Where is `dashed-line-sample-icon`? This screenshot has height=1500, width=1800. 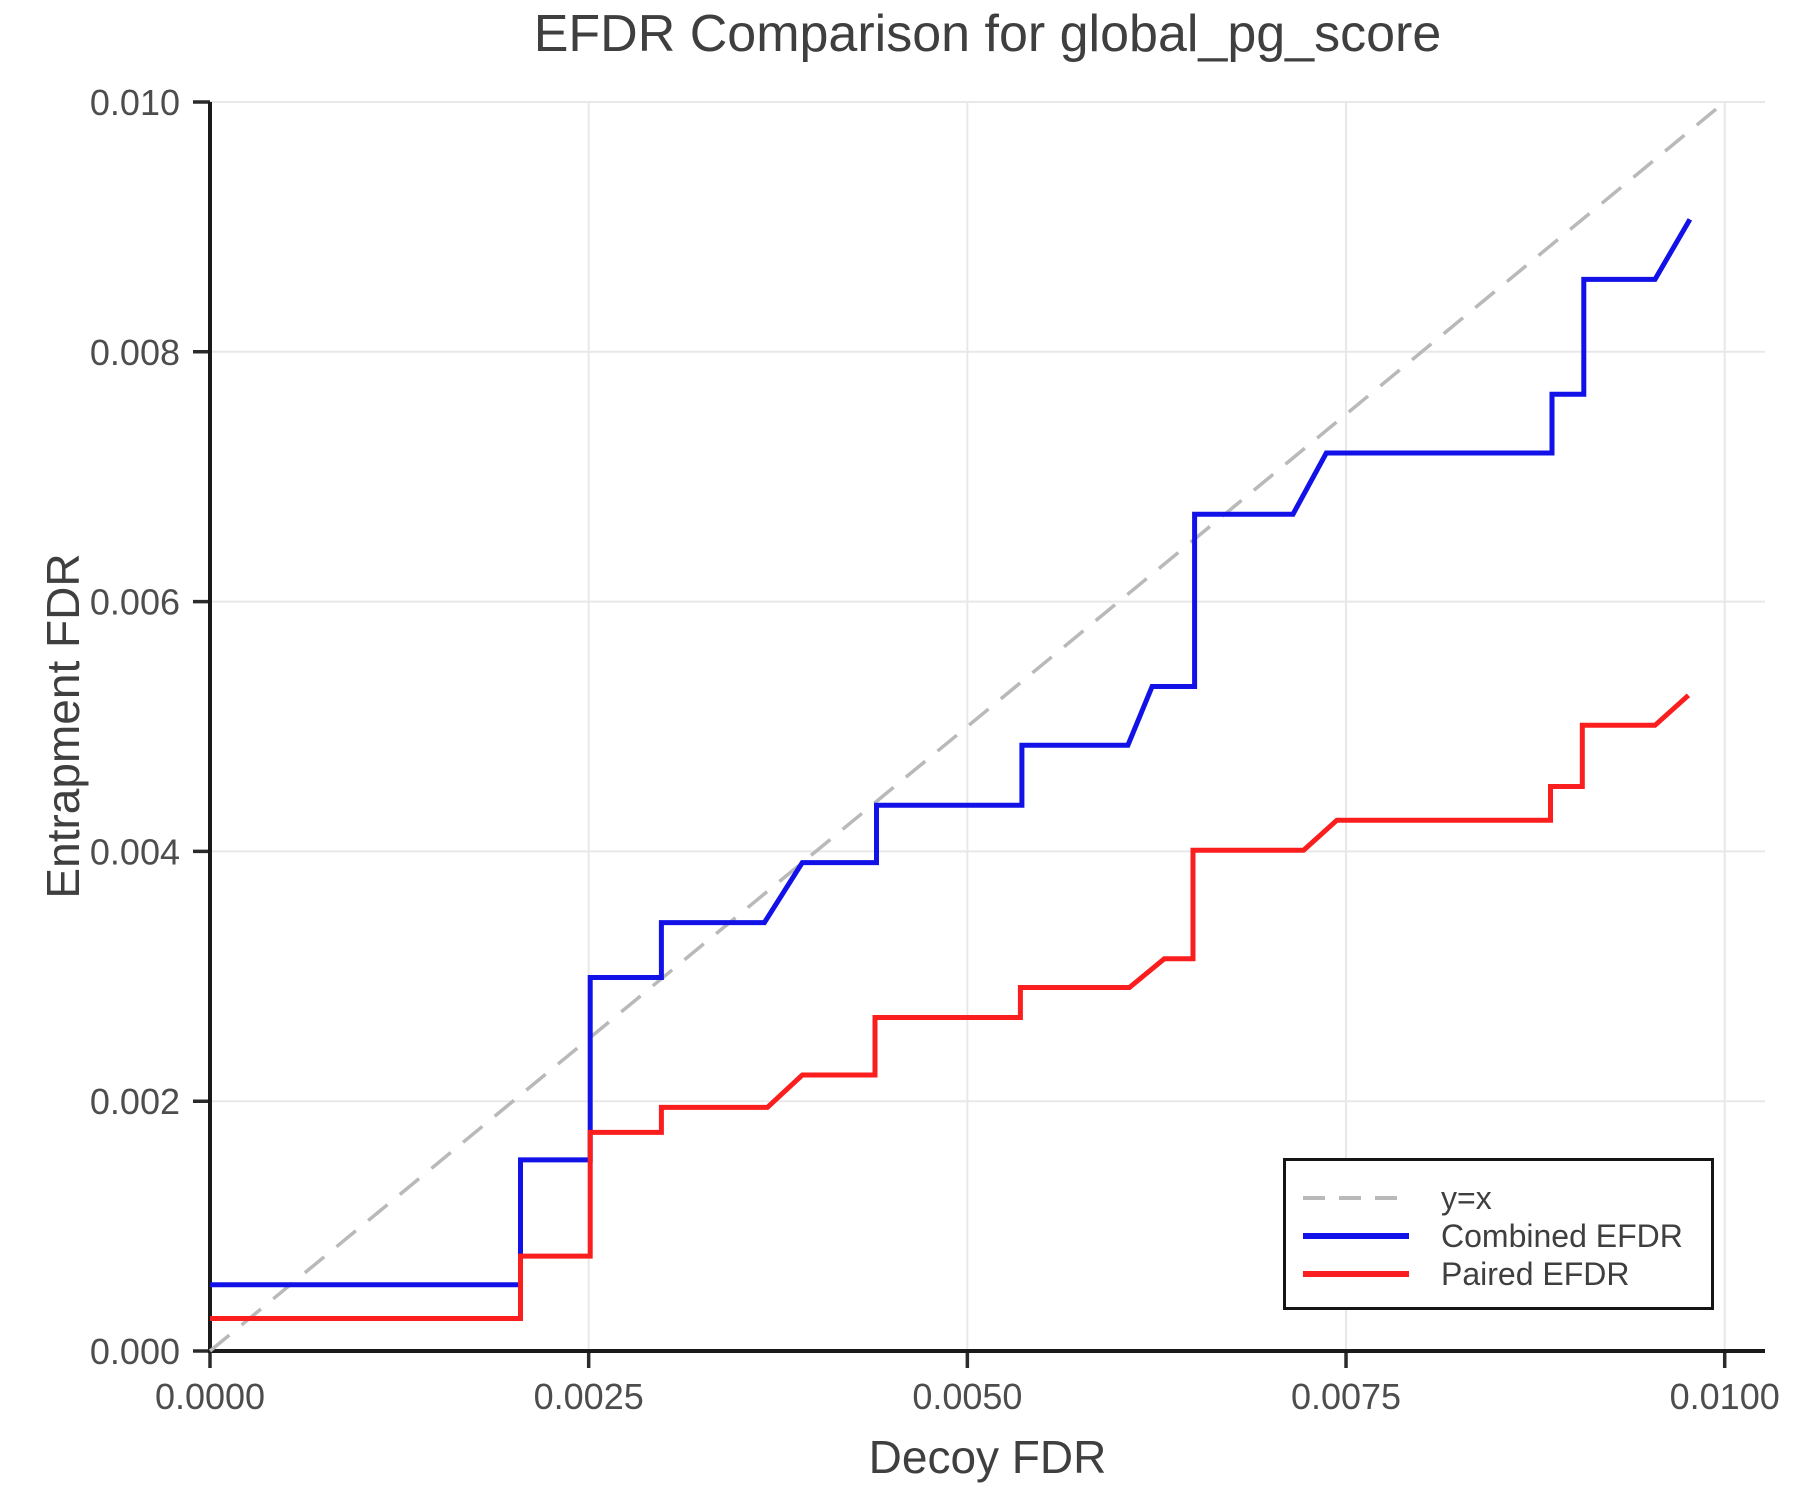
dashed-line-sample-icon is located at coordinates (1356, 1198).